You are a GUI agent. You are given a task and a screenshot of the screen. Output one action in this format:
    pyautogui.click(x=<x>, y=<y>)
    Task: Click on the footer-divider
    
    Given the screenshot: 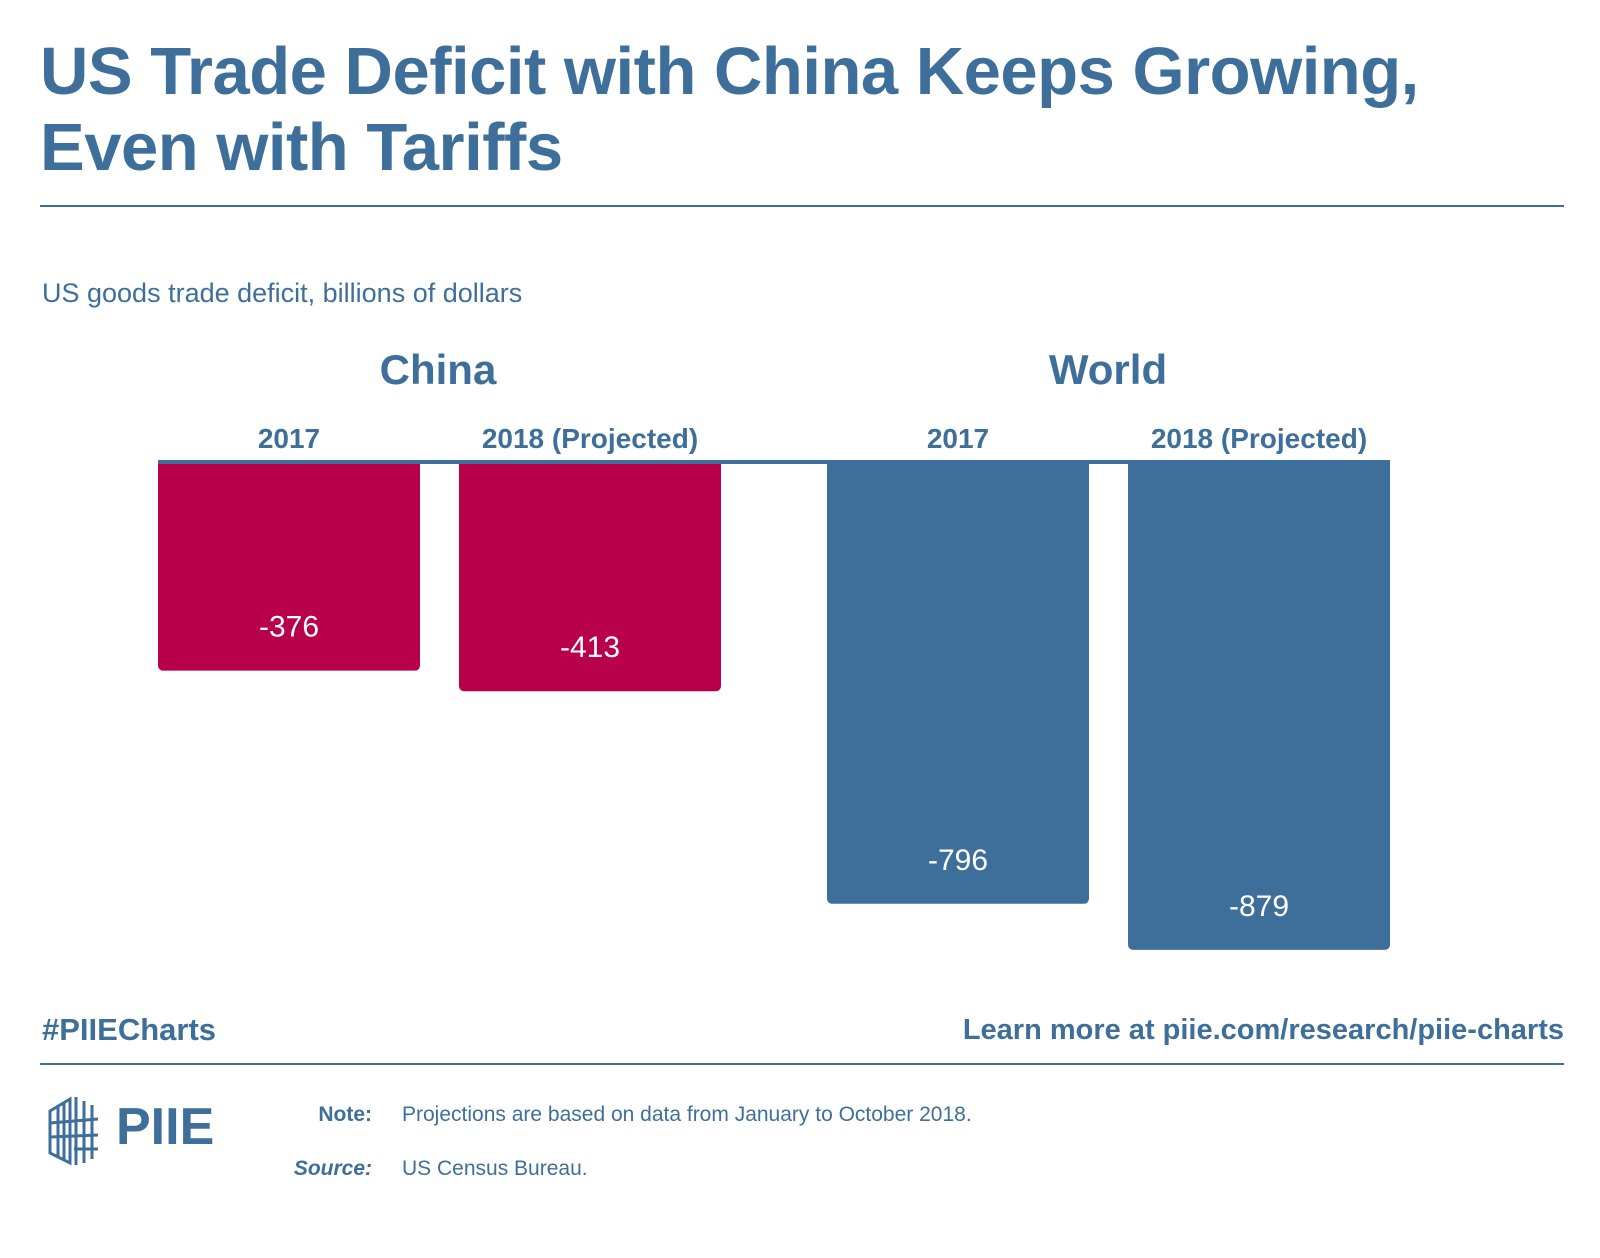 What is the action you would take?
    pyautogui.click(x=802, y=1064)
    